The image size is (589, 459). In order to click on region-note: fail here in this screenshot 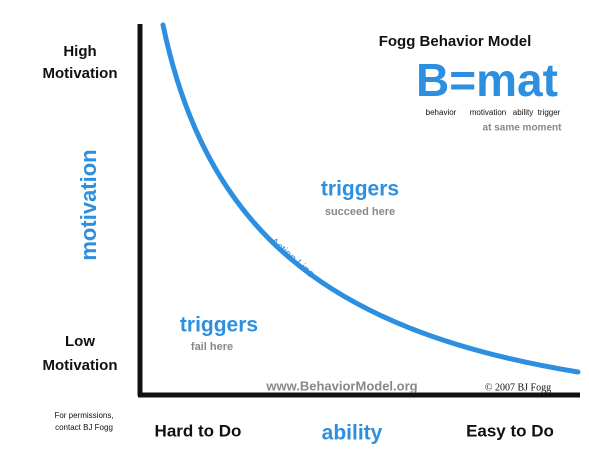, I will do `click(212, 347)`.